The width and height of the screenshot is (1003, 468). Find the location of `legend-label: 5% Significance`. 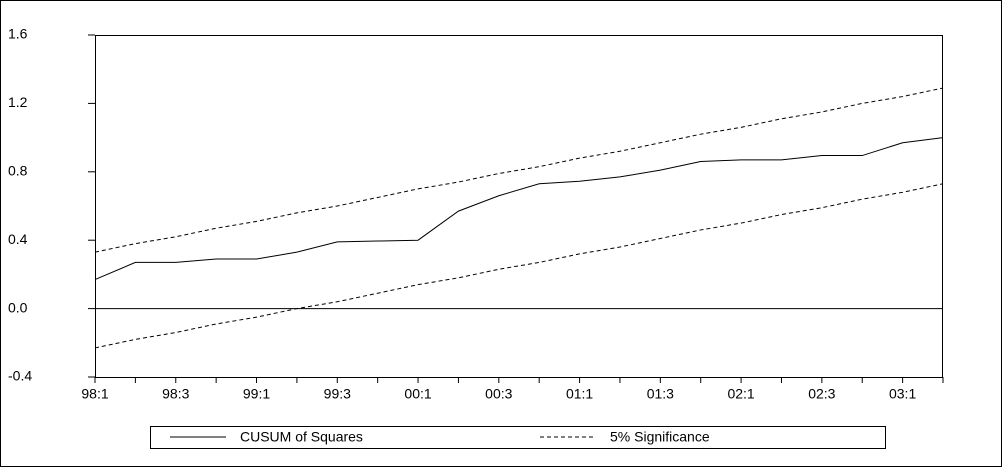

legend-label: 5% Significance is located at coordinates (660, 437).